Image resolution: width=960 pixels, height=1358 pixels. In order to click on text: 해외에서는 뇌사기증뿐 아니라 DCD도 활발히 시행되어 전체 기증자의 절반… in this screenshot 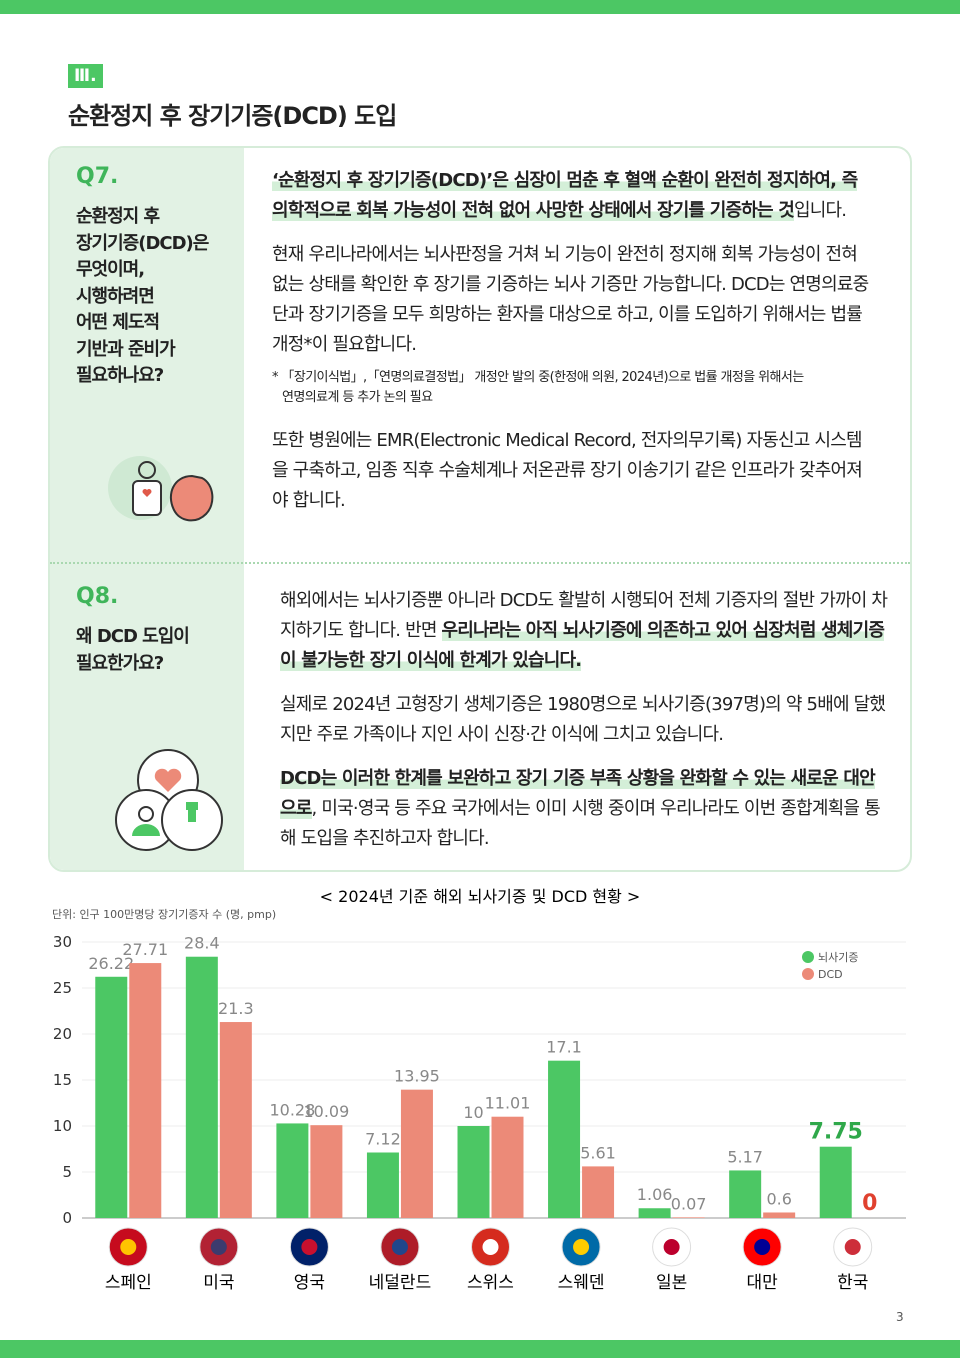, I will do `click(584, 615)`.